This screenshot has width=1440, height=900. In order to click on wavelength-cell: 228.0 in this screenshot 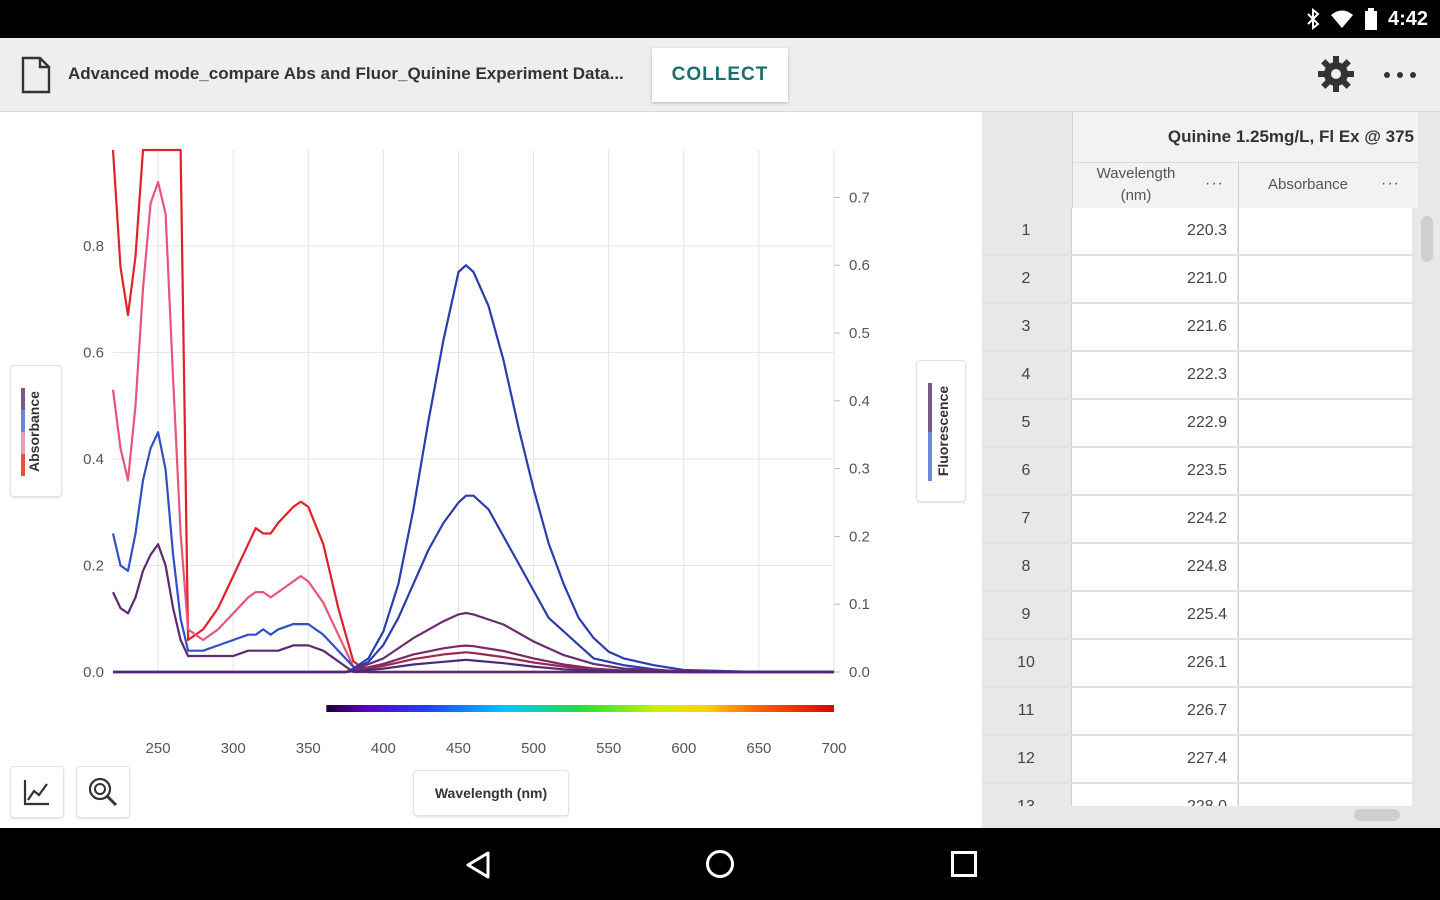, I will do `click(1154, 795)`.